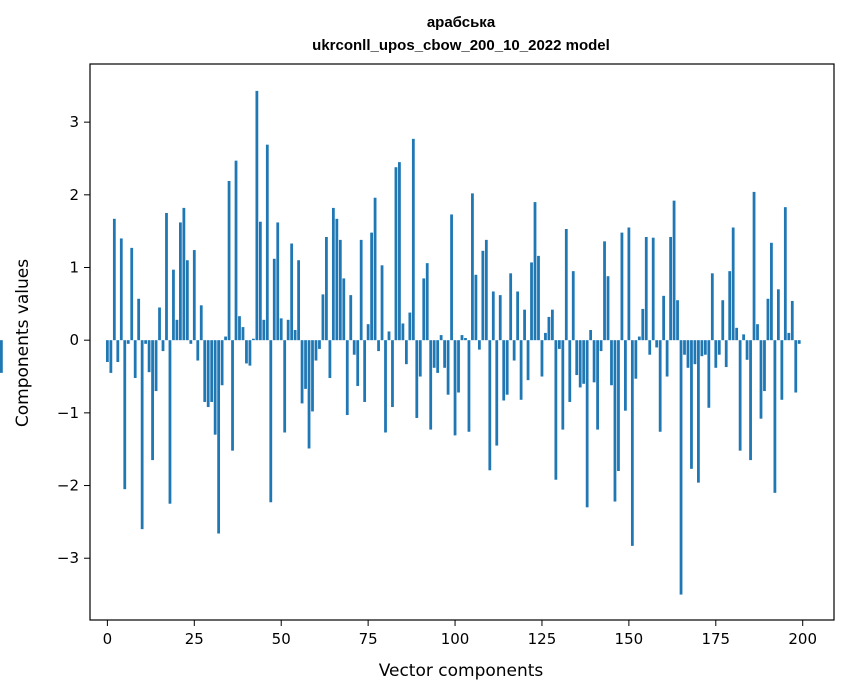 The width and height of the screenshot is (847, 696). What do you see at coordinates (281, 639) in the screenshot?
I see `x-tick-label: 50` at bounding box center [281, 639].